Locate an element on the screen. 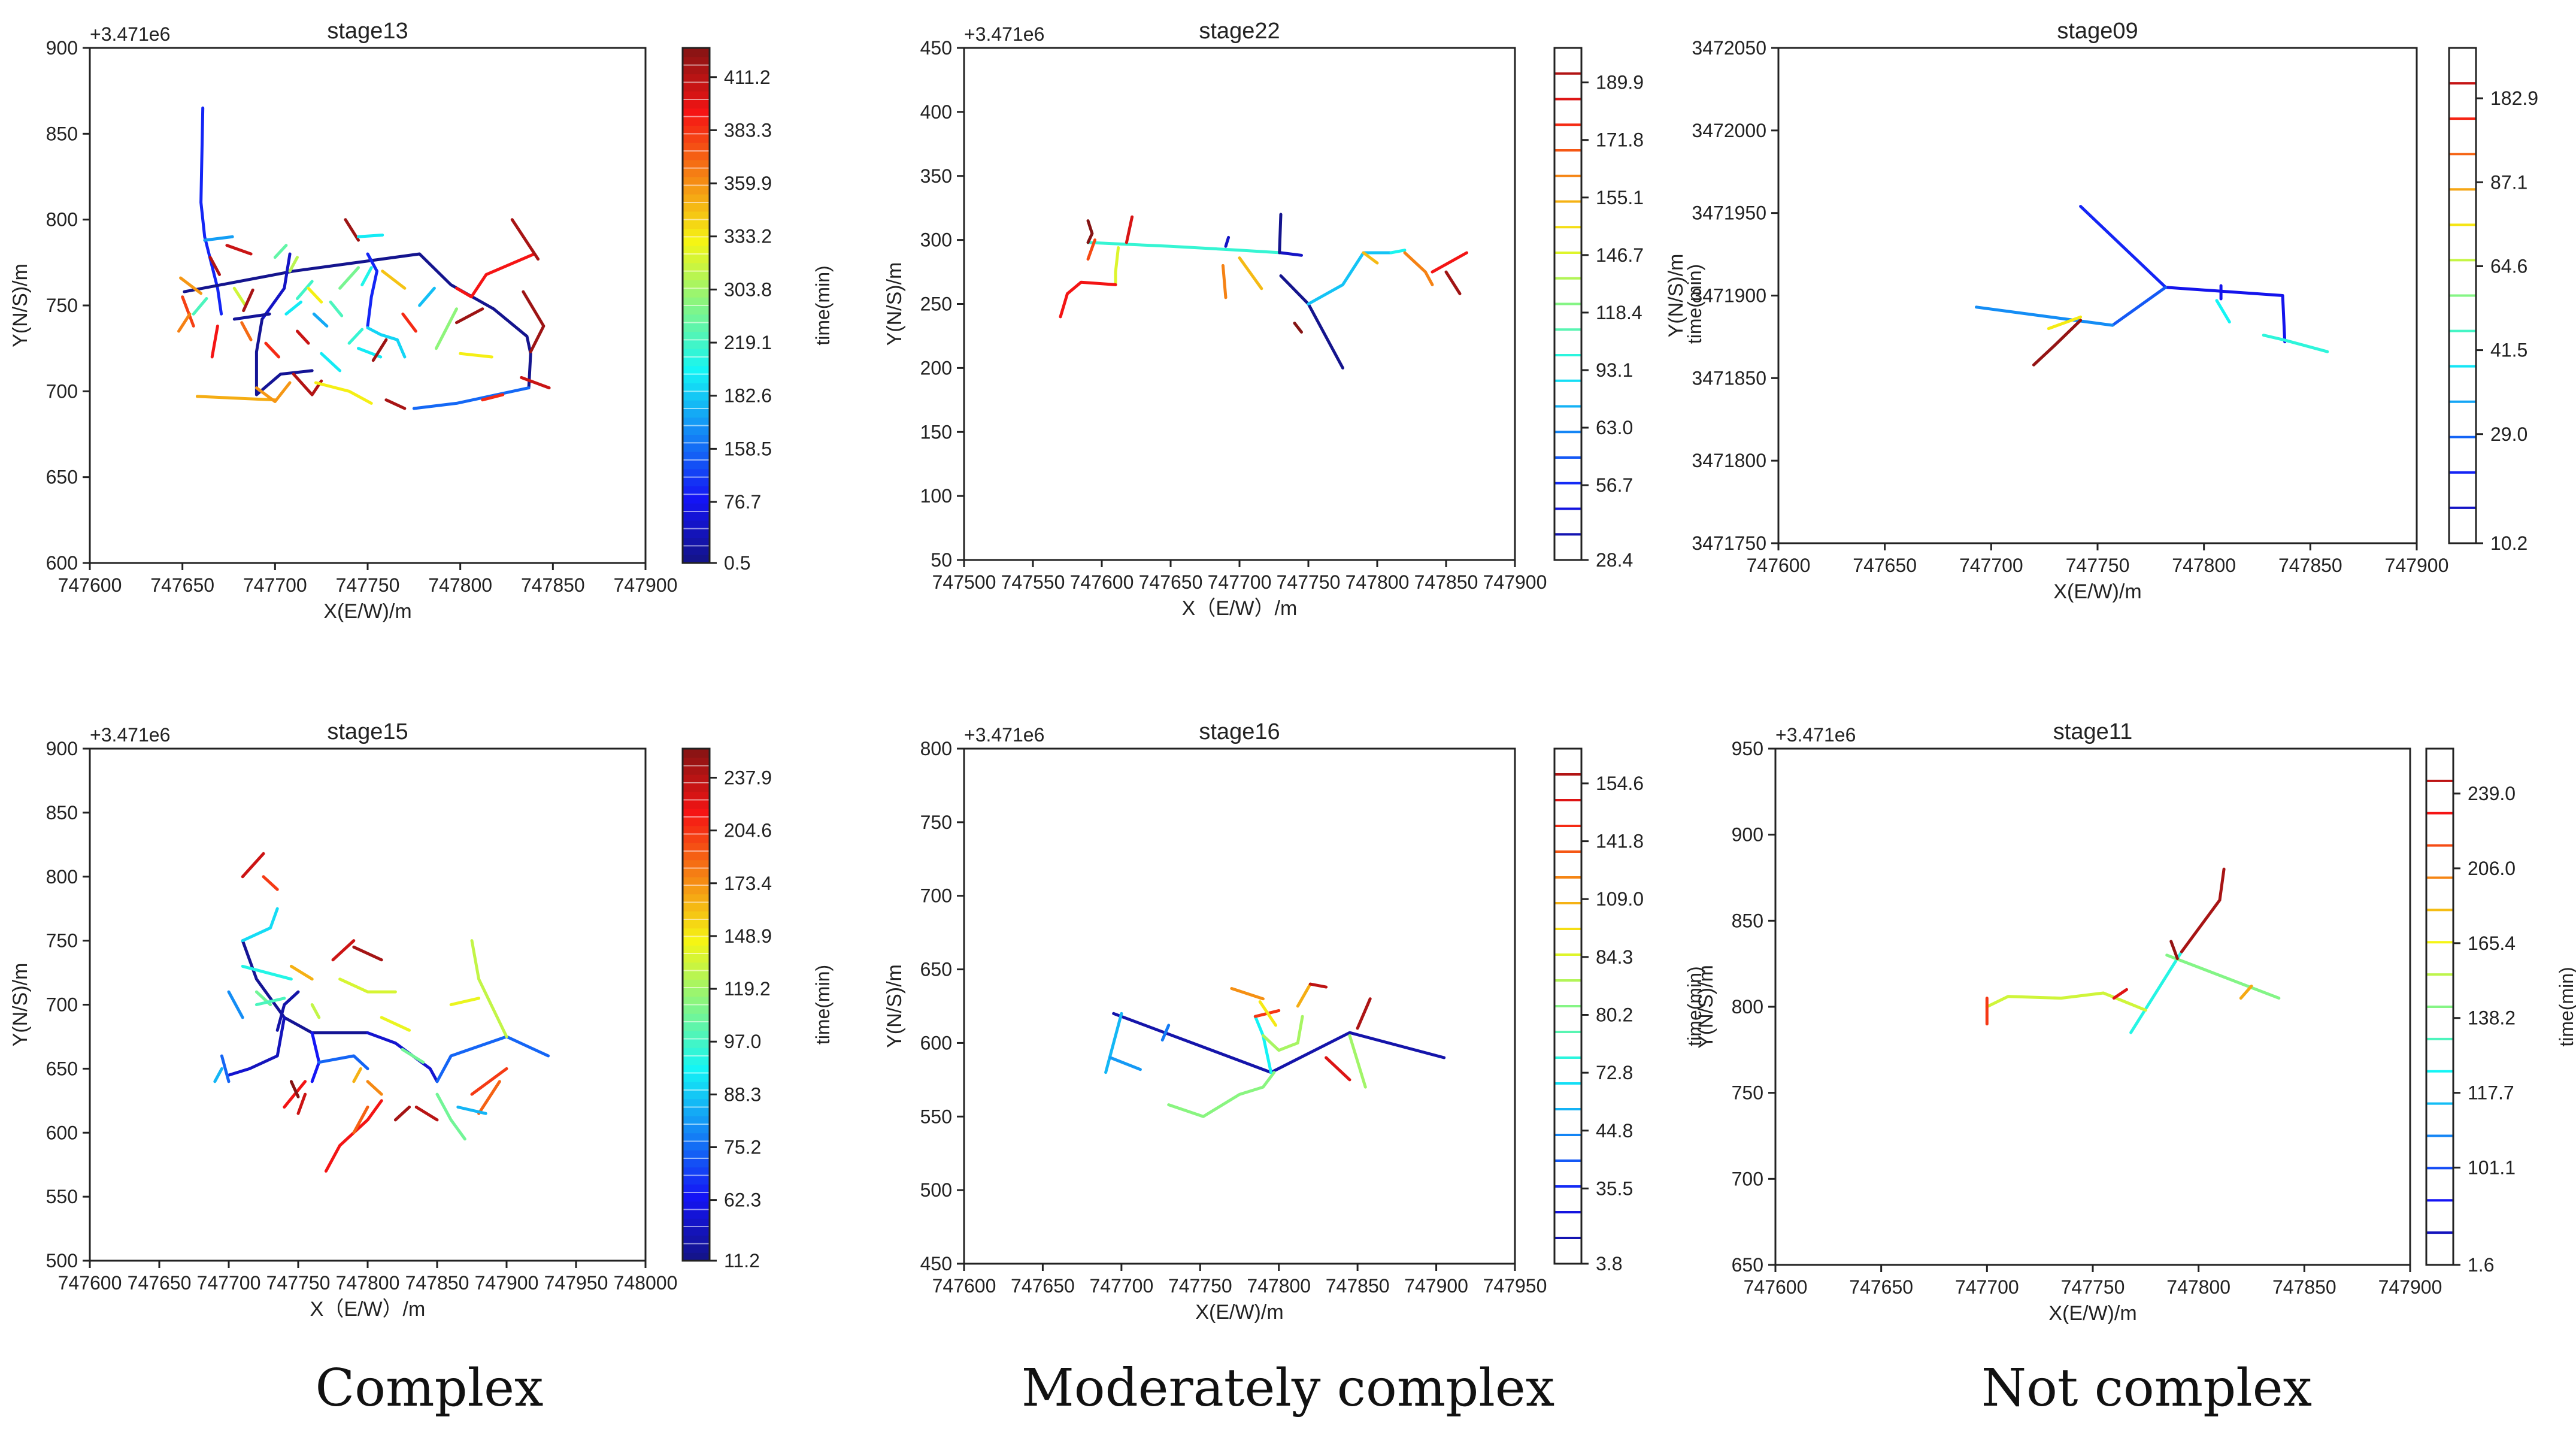 The height and width of the screenshot is (1429, 2576). colorbar-tick-label: 101.1 is located at coordinates (2492, 1168).